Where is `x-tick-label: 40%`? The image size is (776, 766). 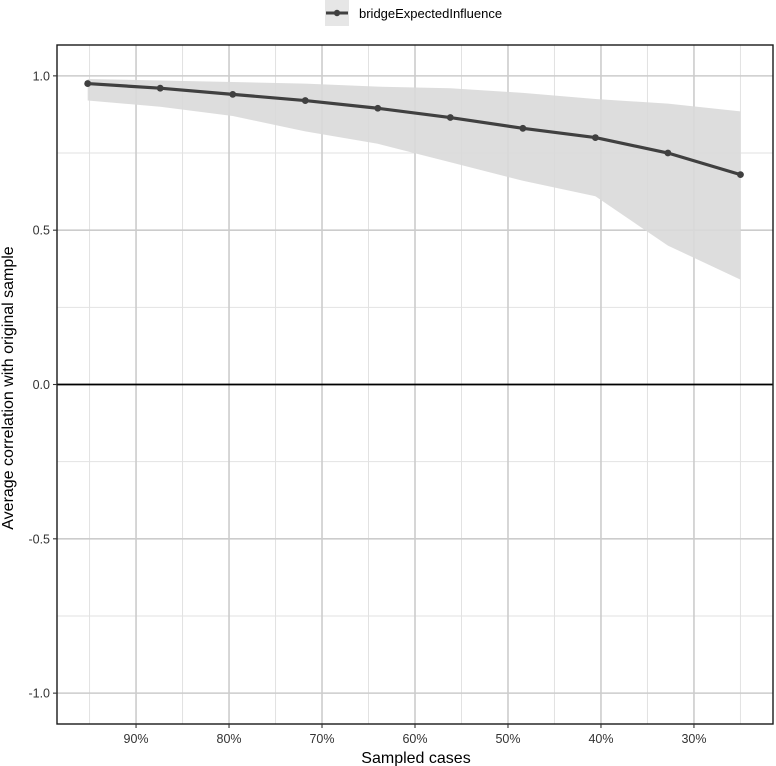
x-tick-label: 40% is located at coordinates (600, 739).